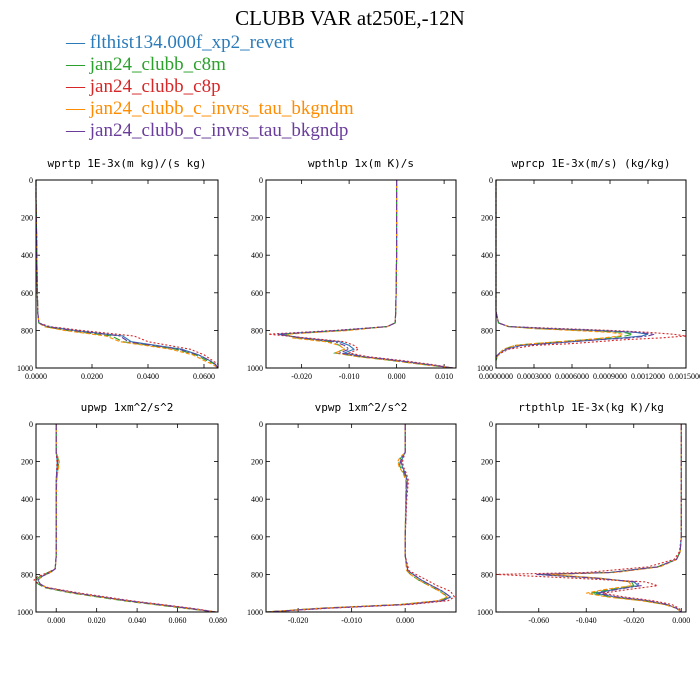 Image resolution: width=700 pixels, height=700 pixels. I want to click on x-tick-label: 0.040, so click(137, 620).